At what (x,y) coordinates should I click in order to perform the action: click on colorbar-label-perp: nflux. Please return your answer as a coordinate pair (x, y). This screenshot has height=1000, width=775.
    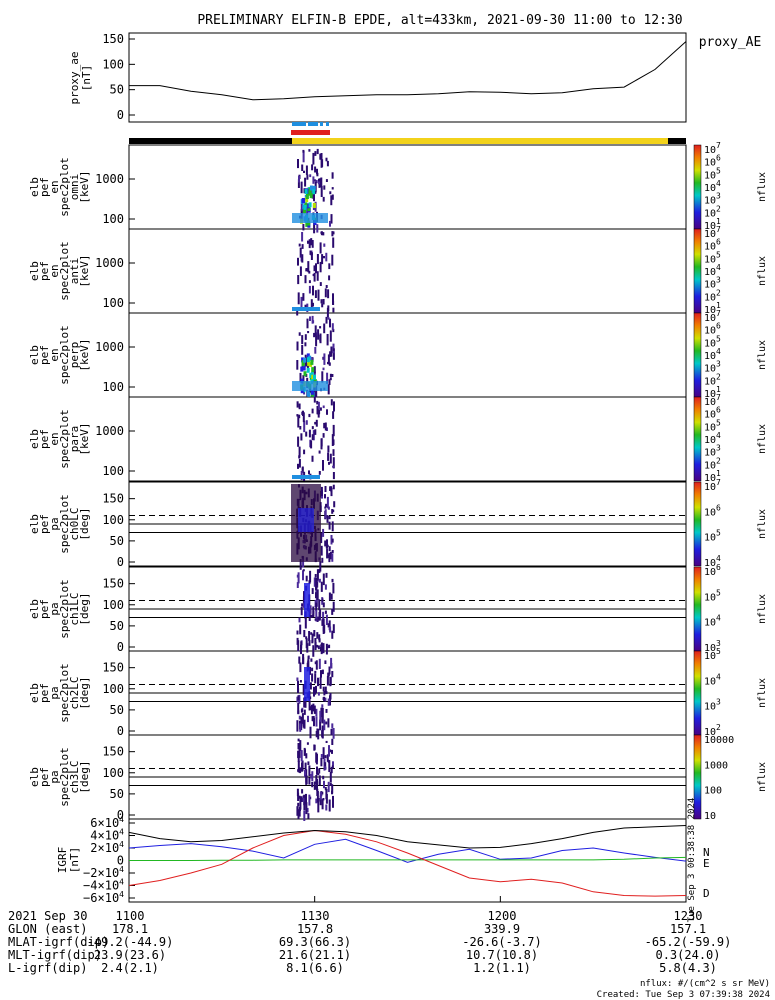
    Looking at the image, I should click on (762, 355).